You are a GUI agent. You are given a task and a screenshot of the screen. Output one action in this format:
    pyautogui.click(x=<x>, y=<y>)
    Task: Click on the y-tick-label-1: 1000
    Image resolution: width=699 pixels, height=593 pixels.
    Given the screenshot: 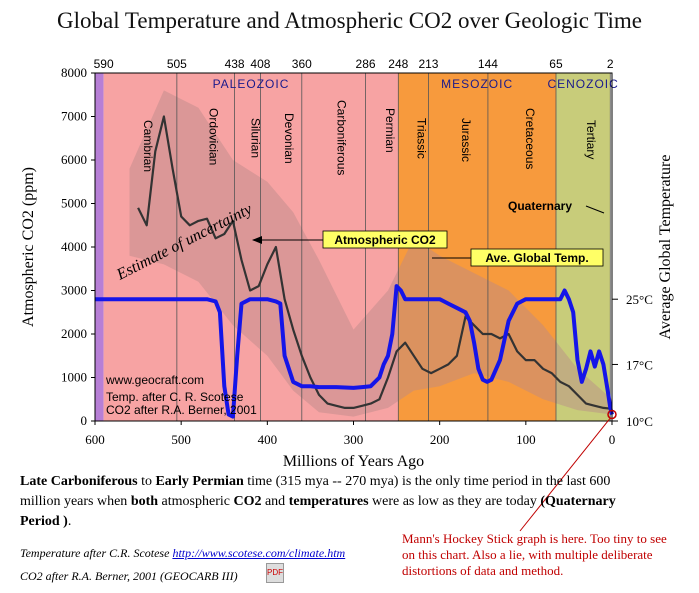 What is the action you would take?
    pyautogui.click(x=74, y=377)
    